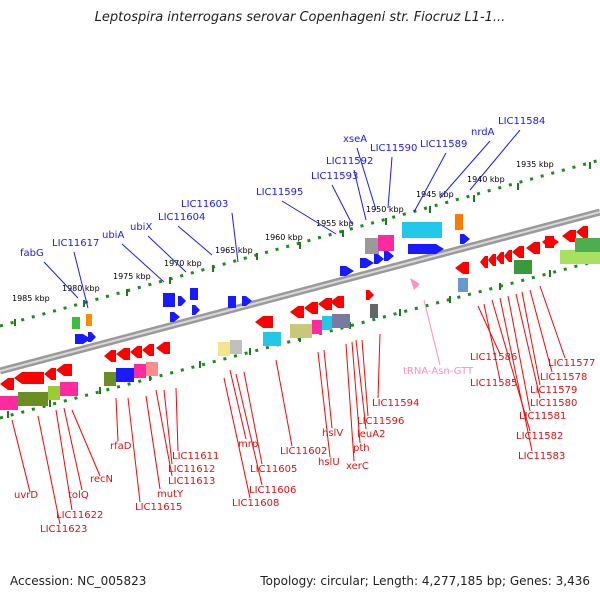  What do you see at coordinates (332, 433) in the screenshot?
I see `gene-label: hslV` at bounding box center [332, 433].